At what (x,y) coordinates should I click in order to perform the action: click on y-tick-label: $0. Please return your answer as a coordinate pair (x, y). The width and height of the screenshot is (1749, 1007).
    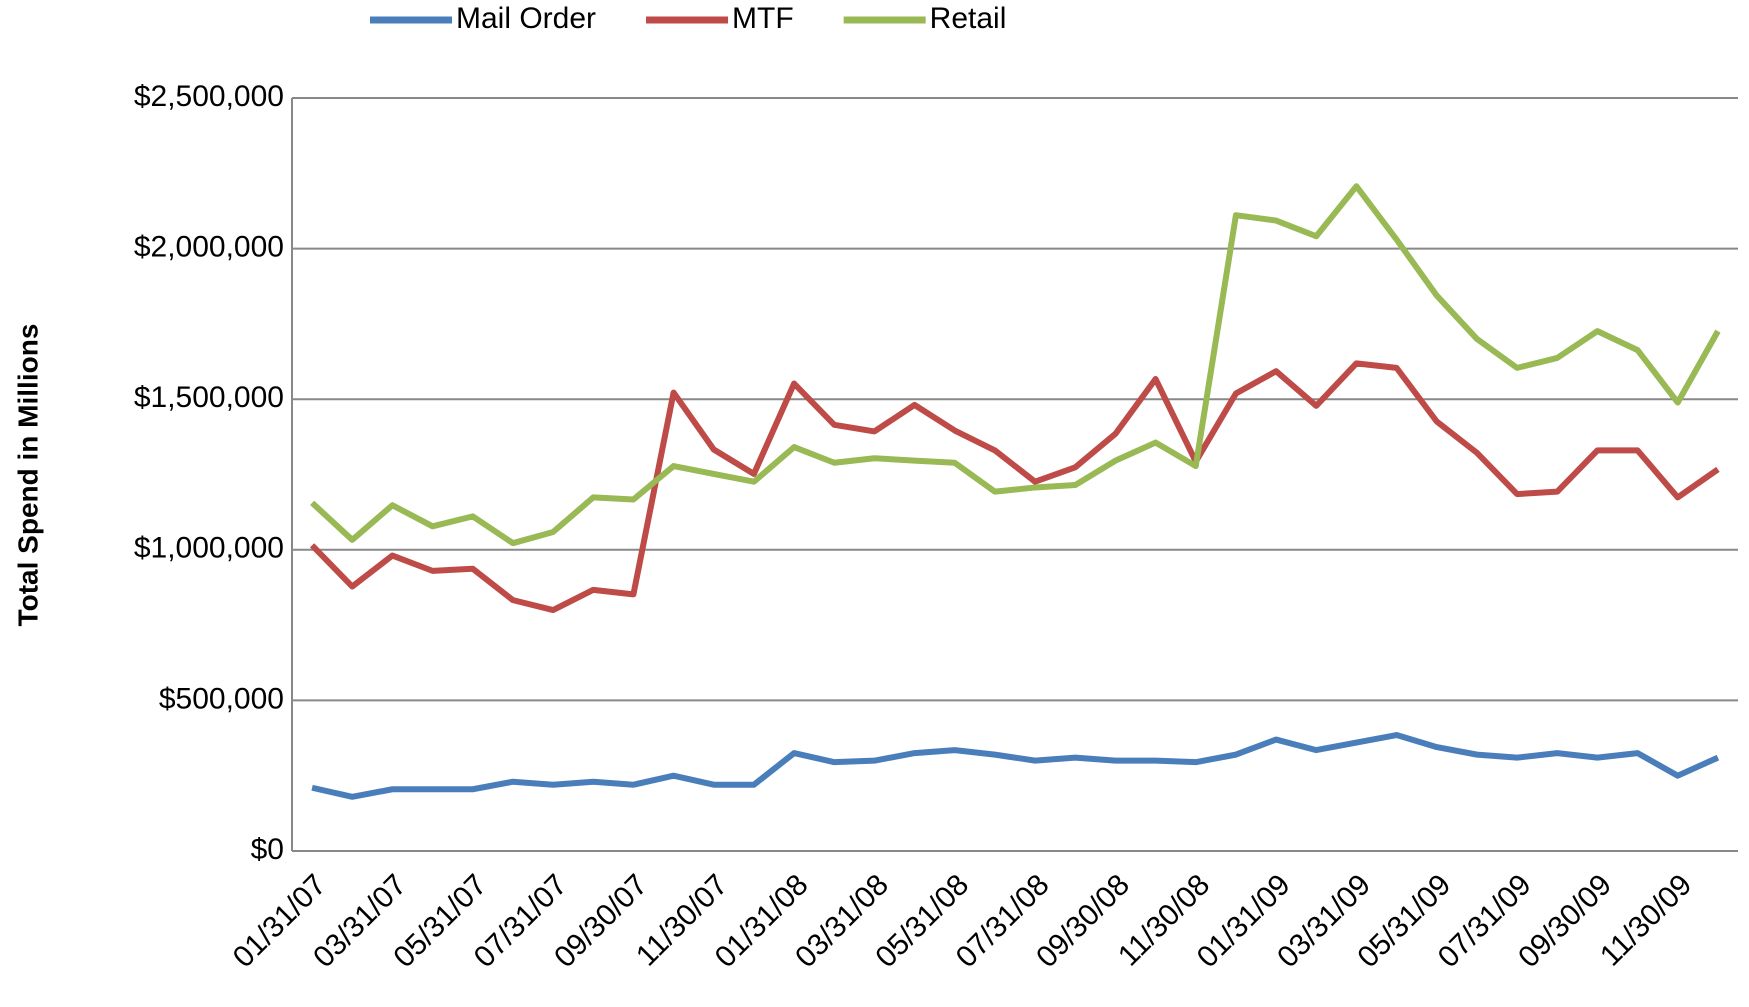
    Looking at the image, I should click on (267, 849).